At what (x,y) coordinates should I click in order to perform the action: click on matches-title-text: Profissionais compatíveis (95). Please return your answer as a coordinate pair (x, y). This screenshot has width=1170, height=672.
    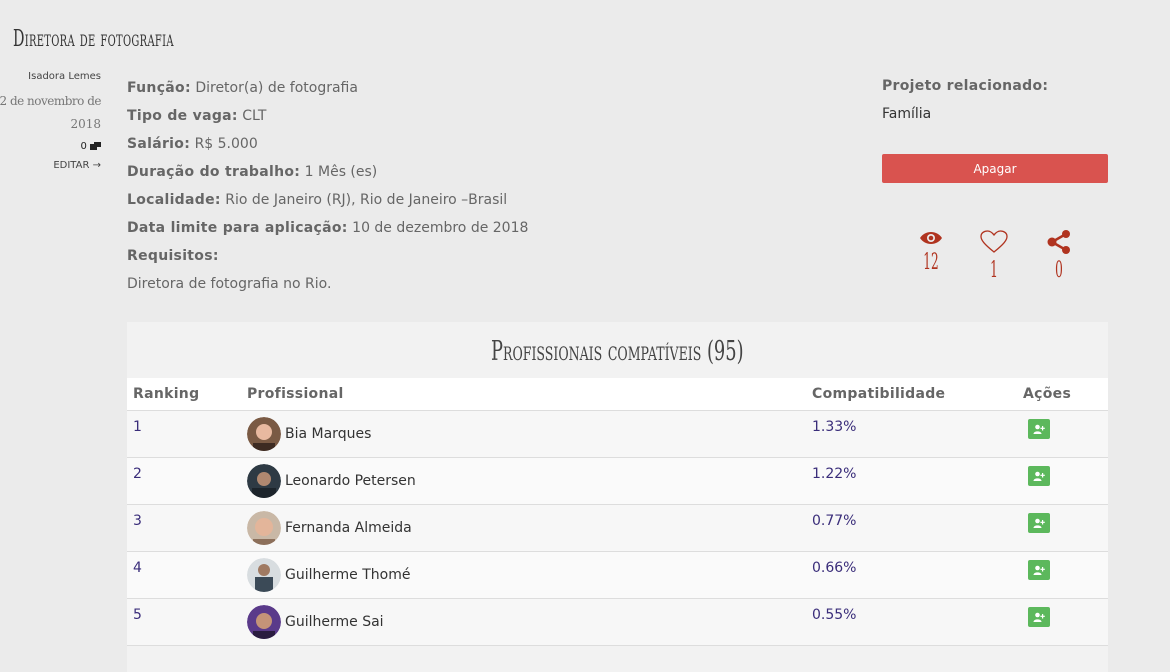
    Looking at the image, I should click on (617, 351).